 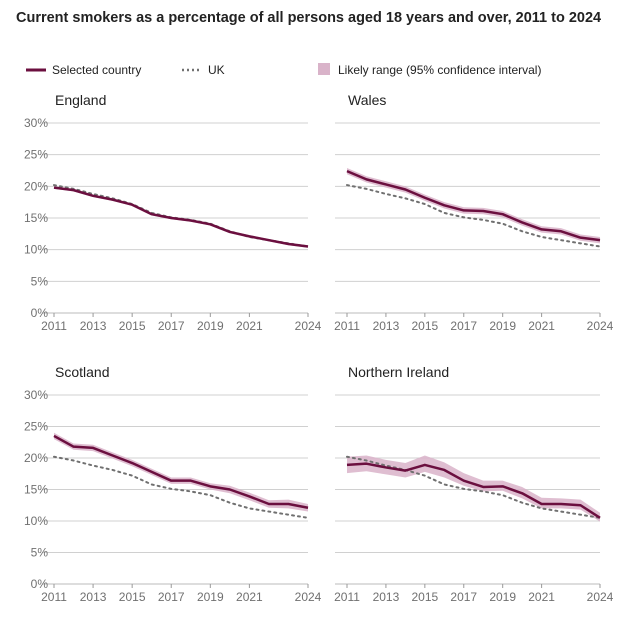 What do you see at coordinates (80, 100) in the screenshot?
I see `panel-title: England` at bounding box center [80, 100].